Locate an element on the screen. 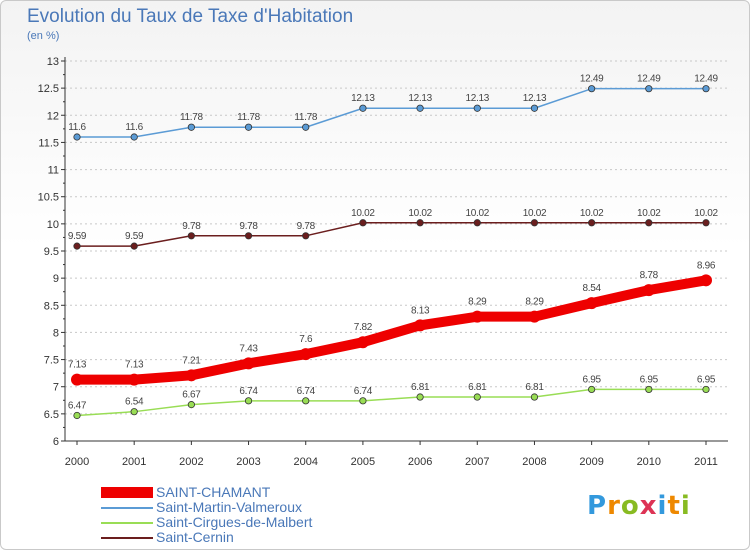 The image size is (750, 550). y-tick-label: 6.5 is located at coordinates (51, 415).